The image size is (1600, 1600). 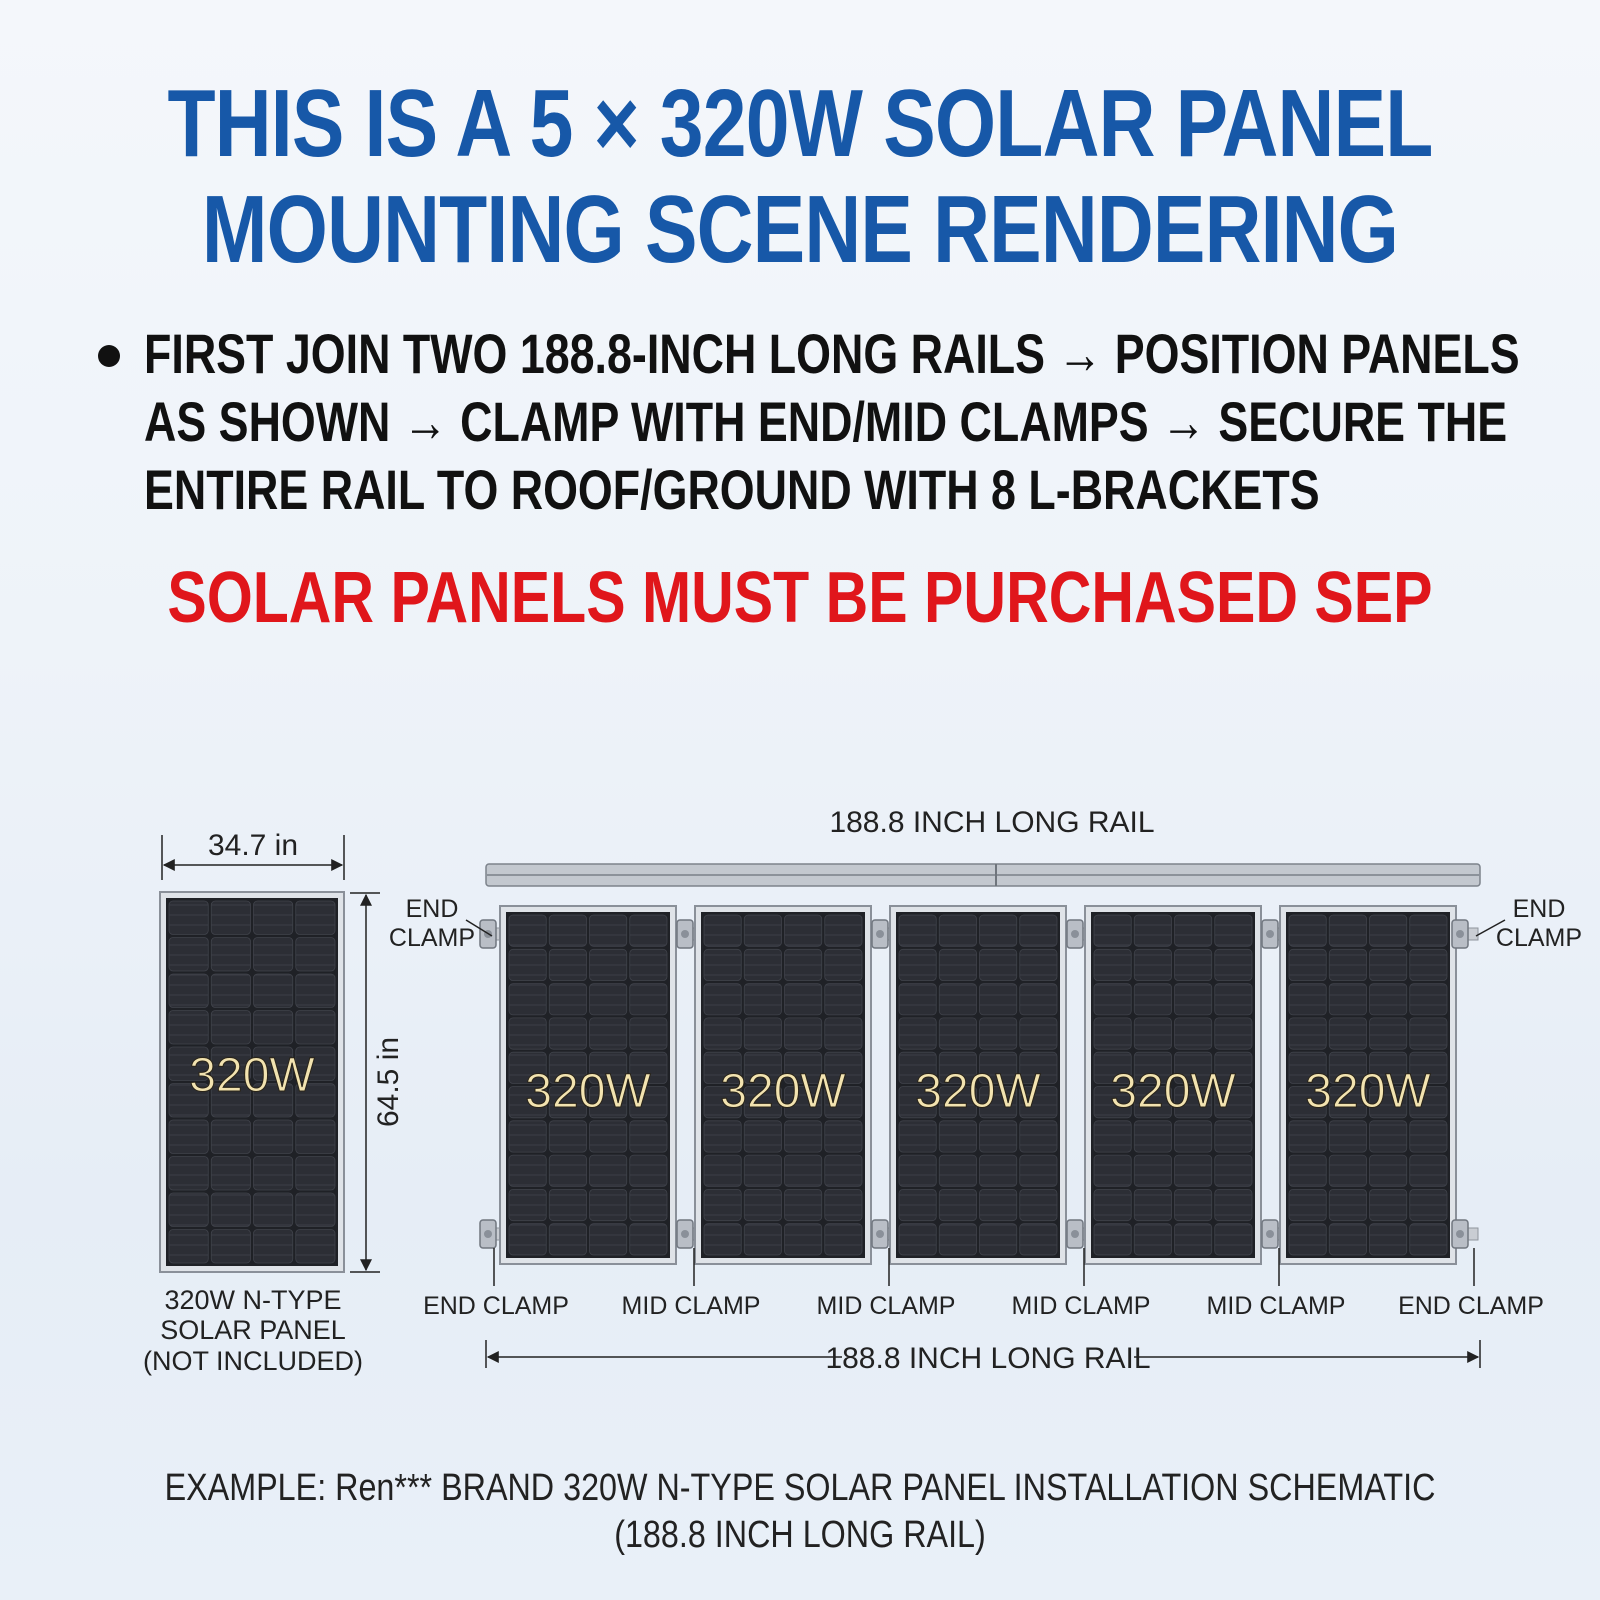 What do you see at coordinates (783, 1085) in the screenshot?
I see `solar-panel-2: 320W` at bounding box center [783, 1085].